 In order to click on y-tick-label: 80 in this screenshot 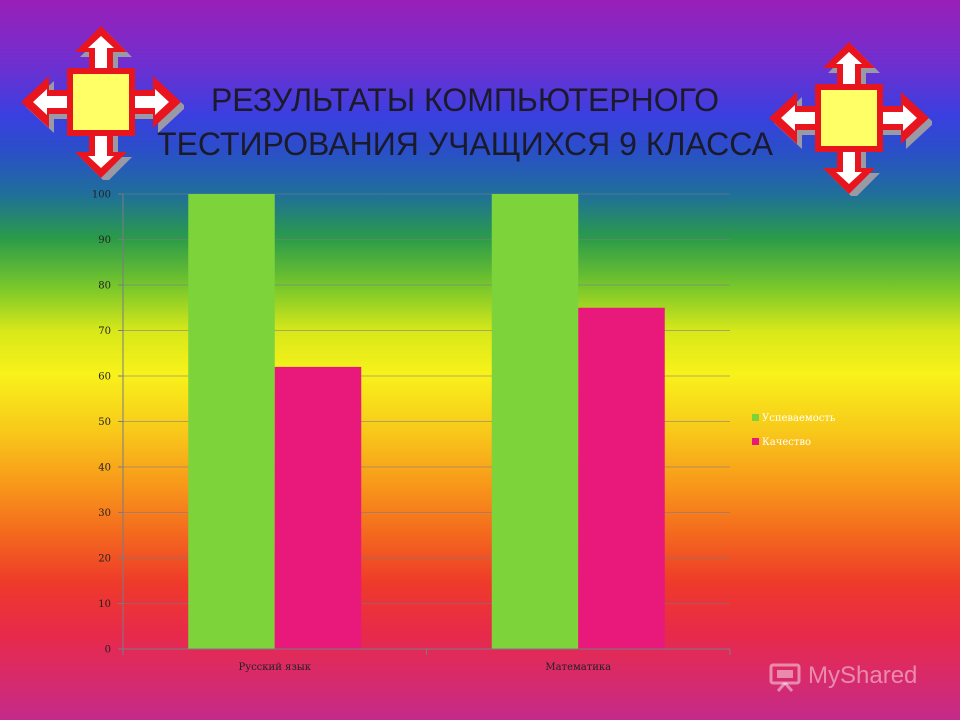, I will do `click(104, 286)`.